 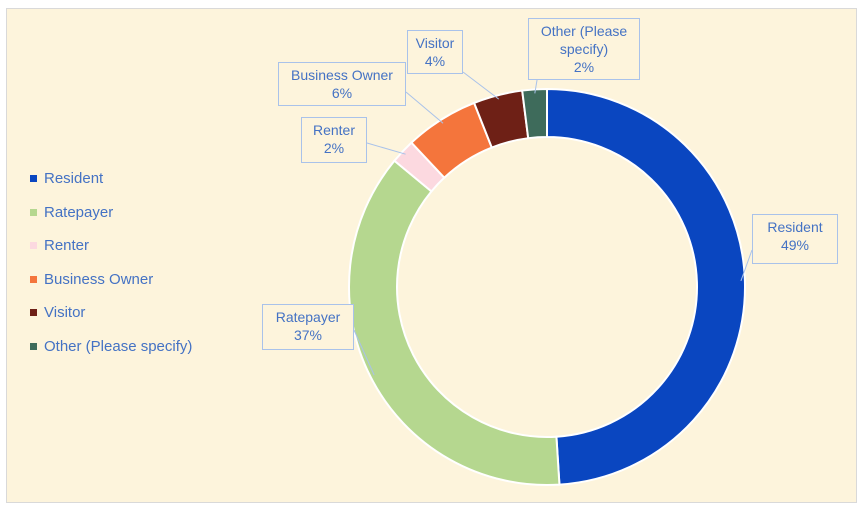 I want to click on data-label: Business Owner 6%, so click(x=342, y=84).